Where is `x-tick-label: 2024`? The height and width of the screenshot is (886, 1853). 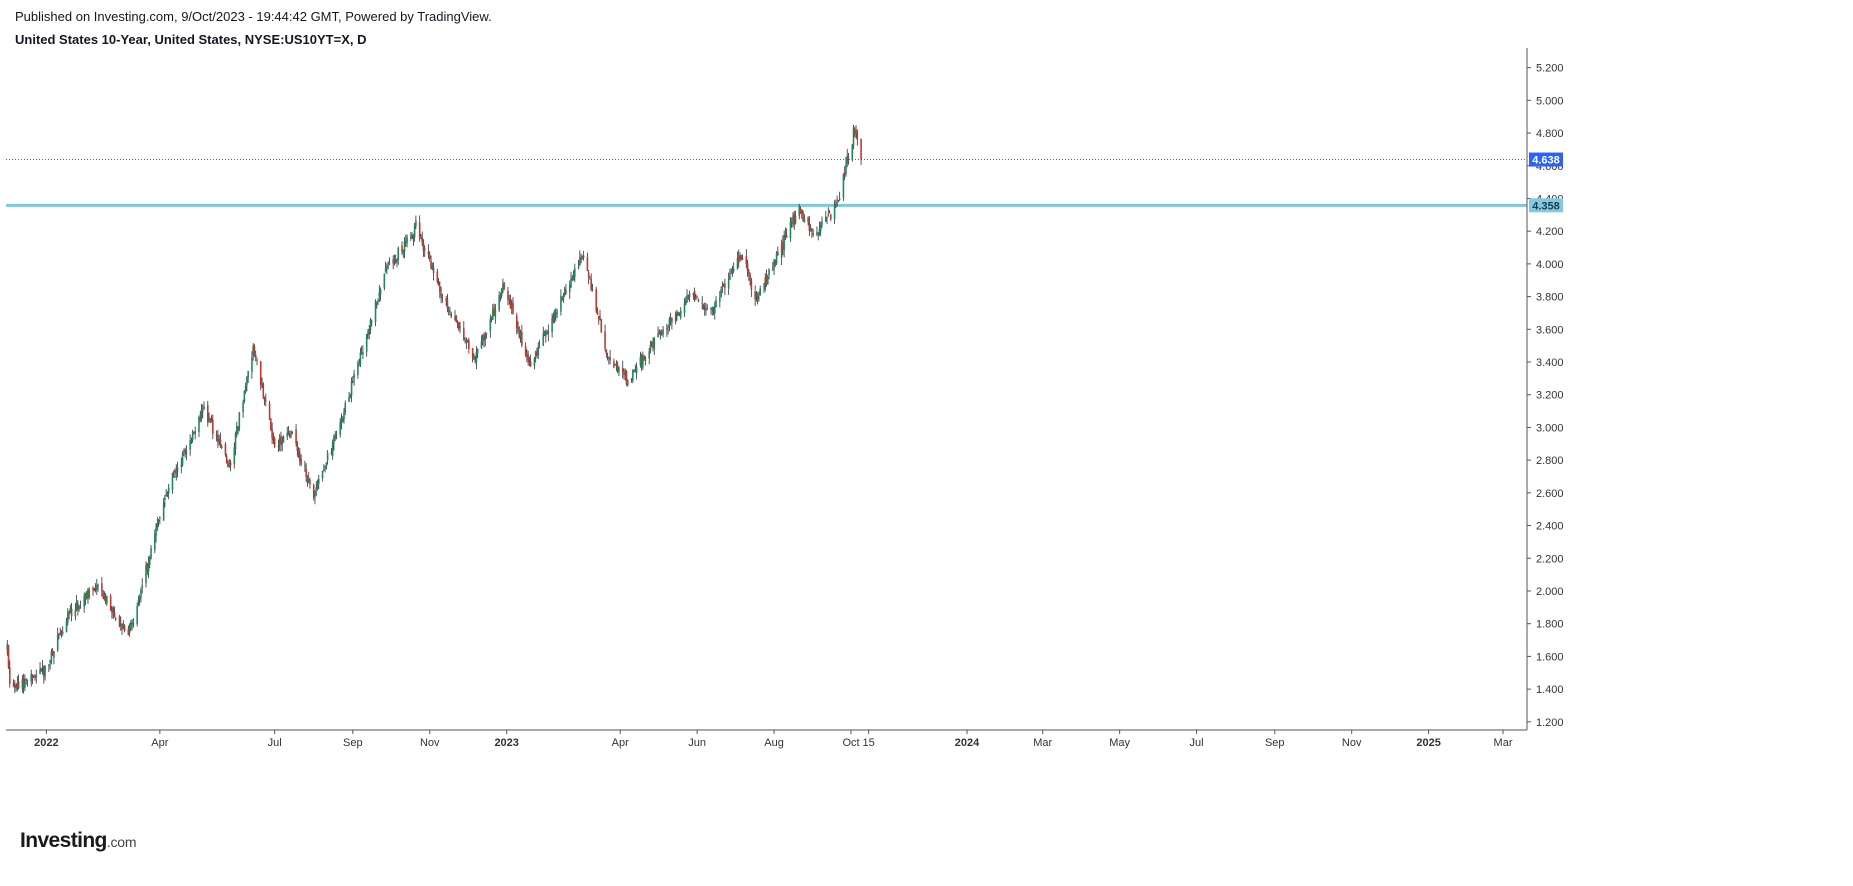
x-tick-label: 2024 is located at coordinates (967, 743).